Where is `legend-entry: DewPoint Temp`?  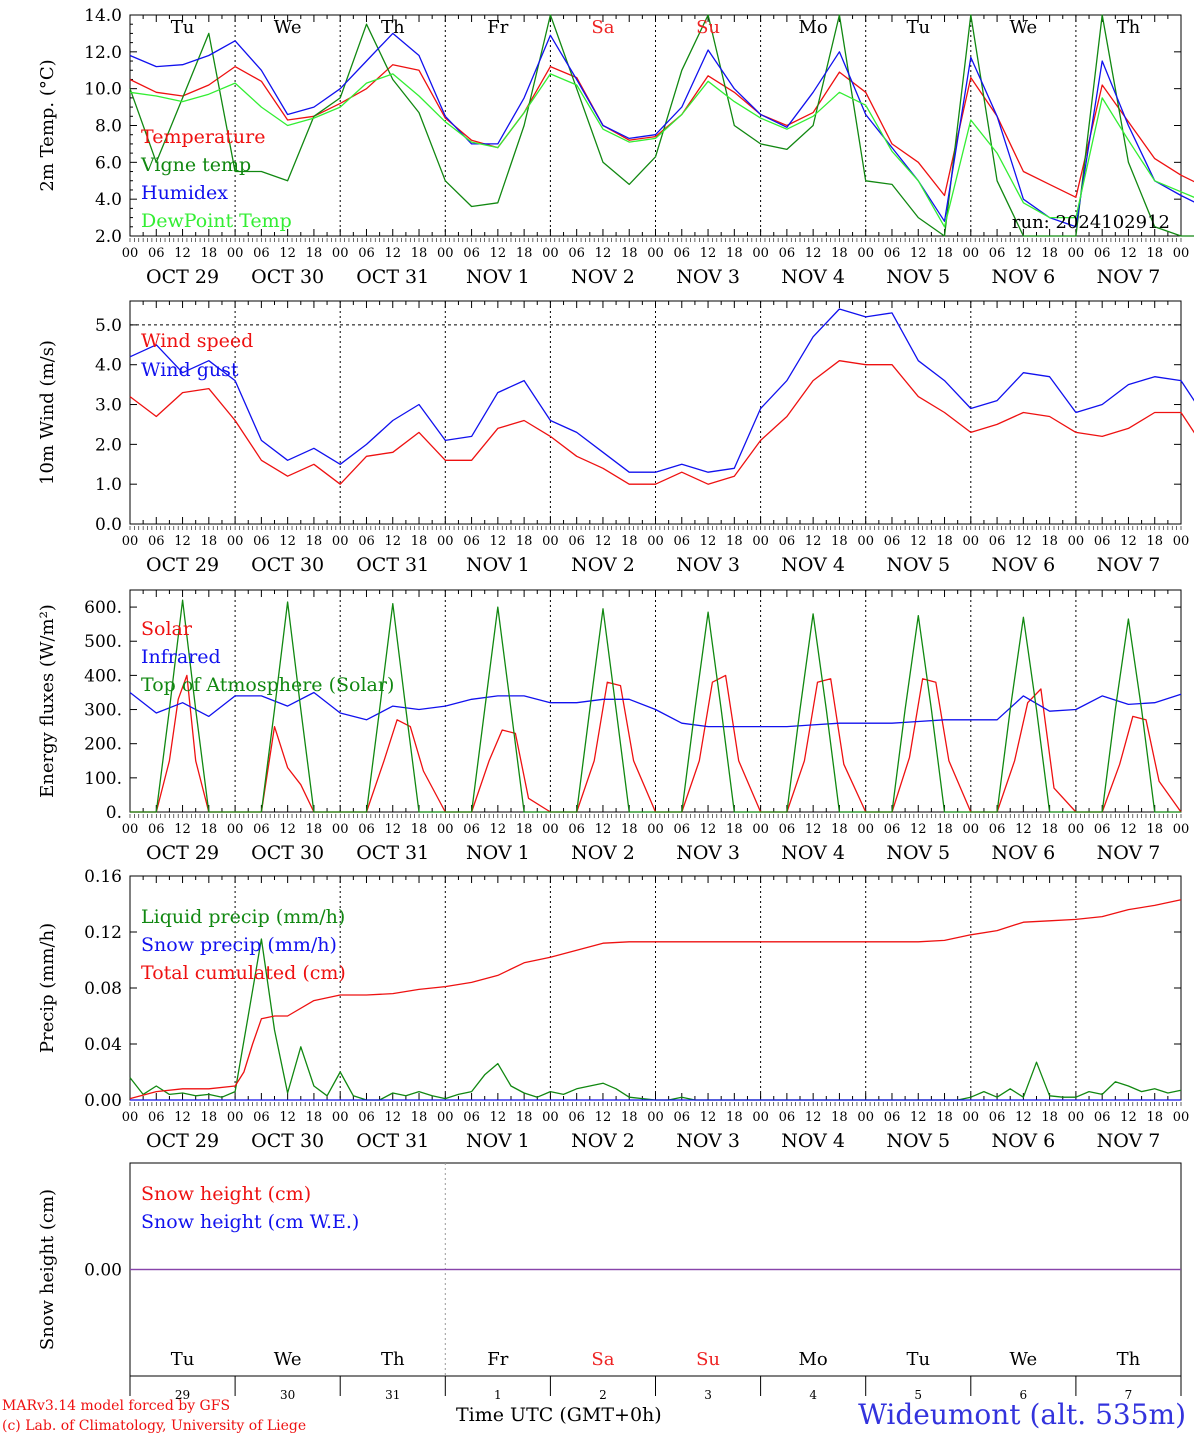
legend-entry: DewPoint Temp is located at coordinates (216, 221).